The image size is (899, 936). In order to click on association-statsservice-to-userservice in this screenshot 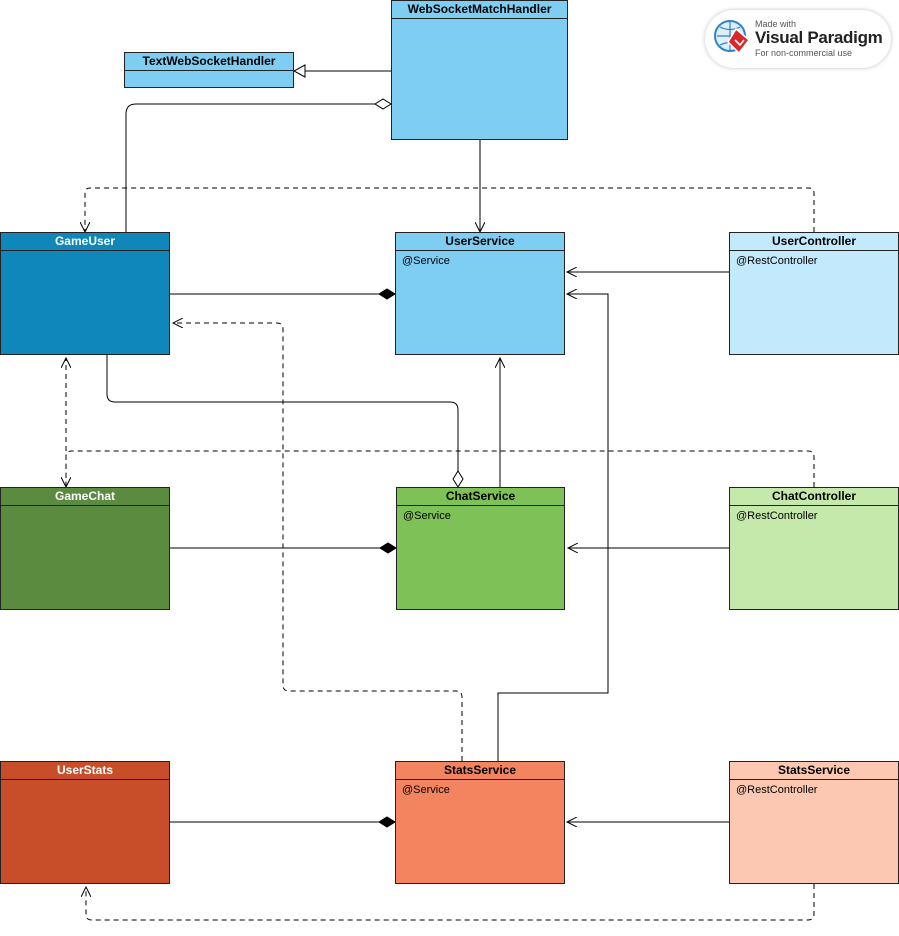, I will do `click(553, 527)`.